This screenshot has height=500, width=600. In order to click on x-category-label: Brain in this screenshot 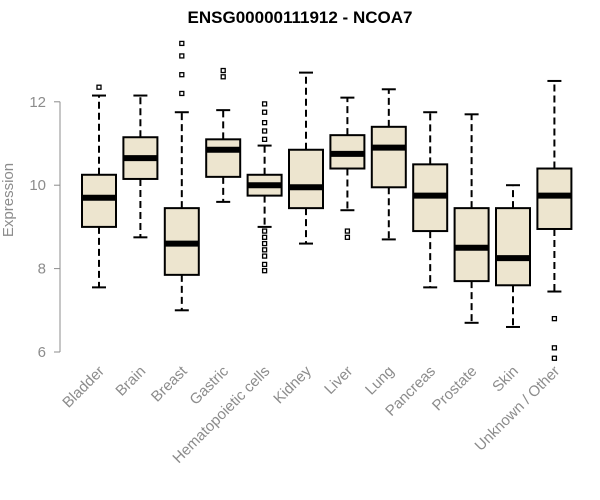, I will do `click(130, 381)`.